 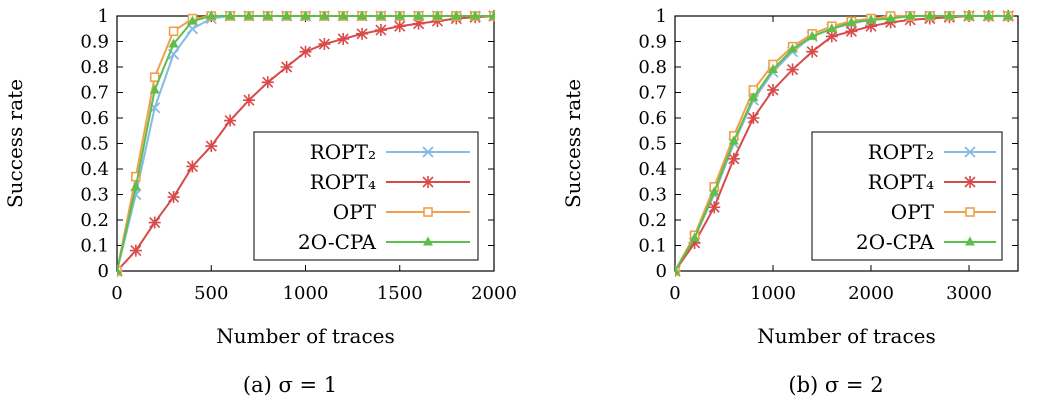 I want to click on x-axis-label: Number of traces, so click(x=305, y=336).